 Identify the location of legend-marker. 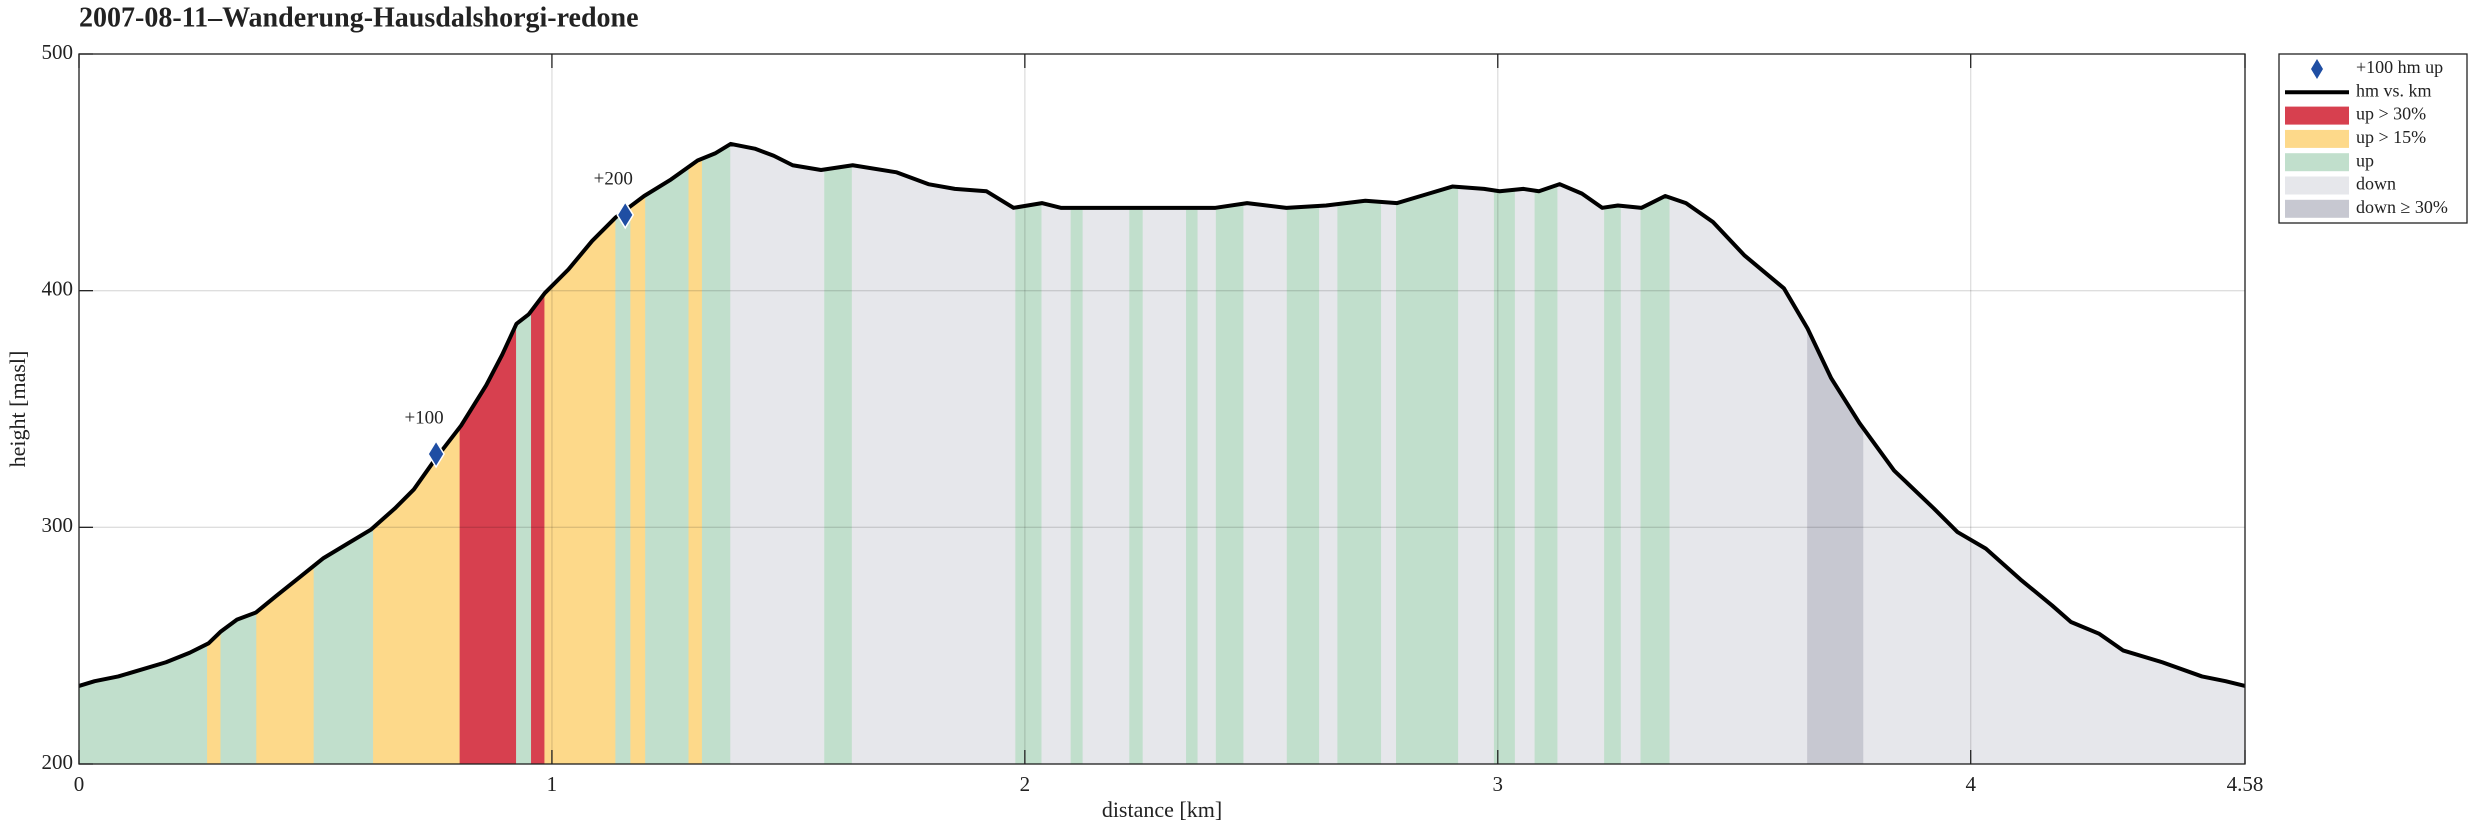
(2317, 69).